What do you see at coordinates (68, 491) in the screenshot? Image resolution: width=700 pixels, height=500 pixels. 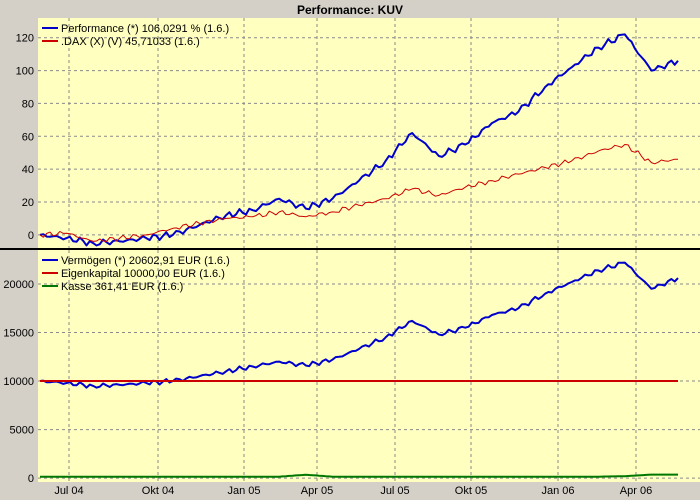 I see `x-tick-label: Jul 04` at bounding box center [68, 491].